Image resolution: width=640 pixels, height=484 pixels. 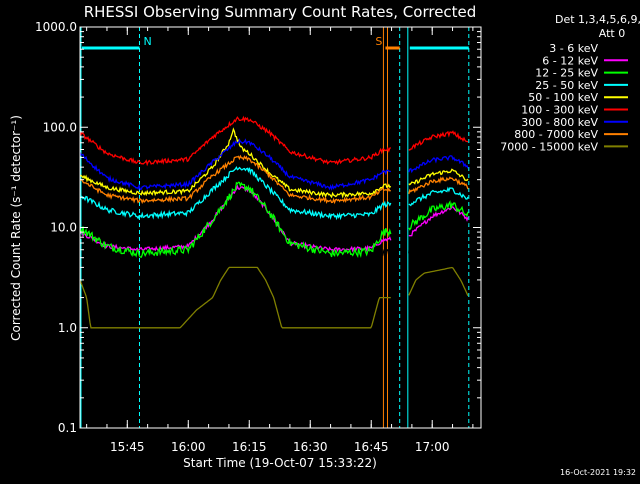 What do you see at coordinates (573, 48) in the screenshot?
I see `legend-entry-label: 3 - 6 keV` at bounding box center [573, 48].